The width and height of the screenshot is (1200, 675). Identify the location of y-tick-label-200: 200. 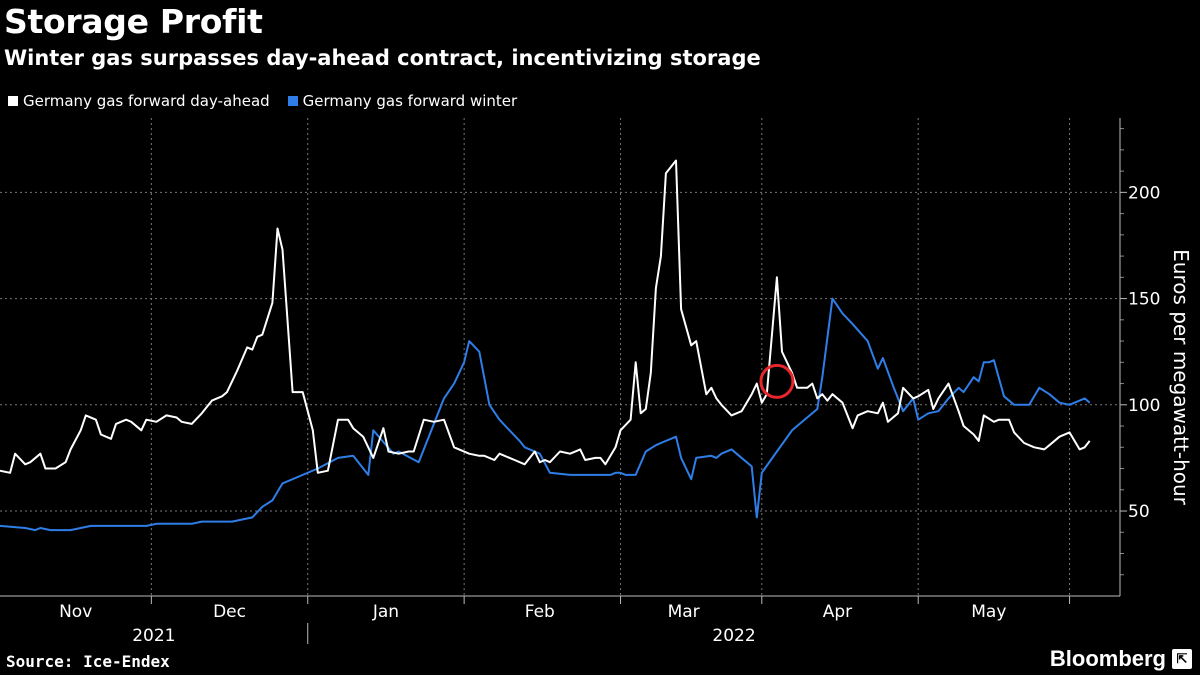
(1144, 193).